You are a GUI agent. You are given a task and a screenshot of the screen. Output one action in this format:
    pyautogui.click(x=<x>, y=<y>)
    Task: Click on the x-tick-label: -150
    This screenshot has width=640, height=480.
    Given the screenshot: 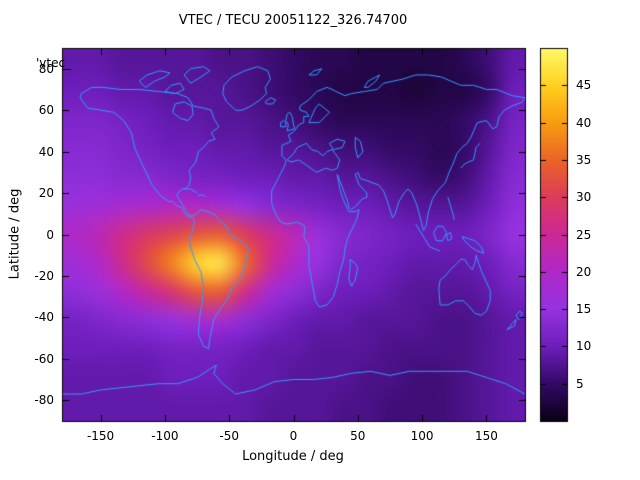 What is the action you would take?
    pyautogui.click(x=100, y=436)
    